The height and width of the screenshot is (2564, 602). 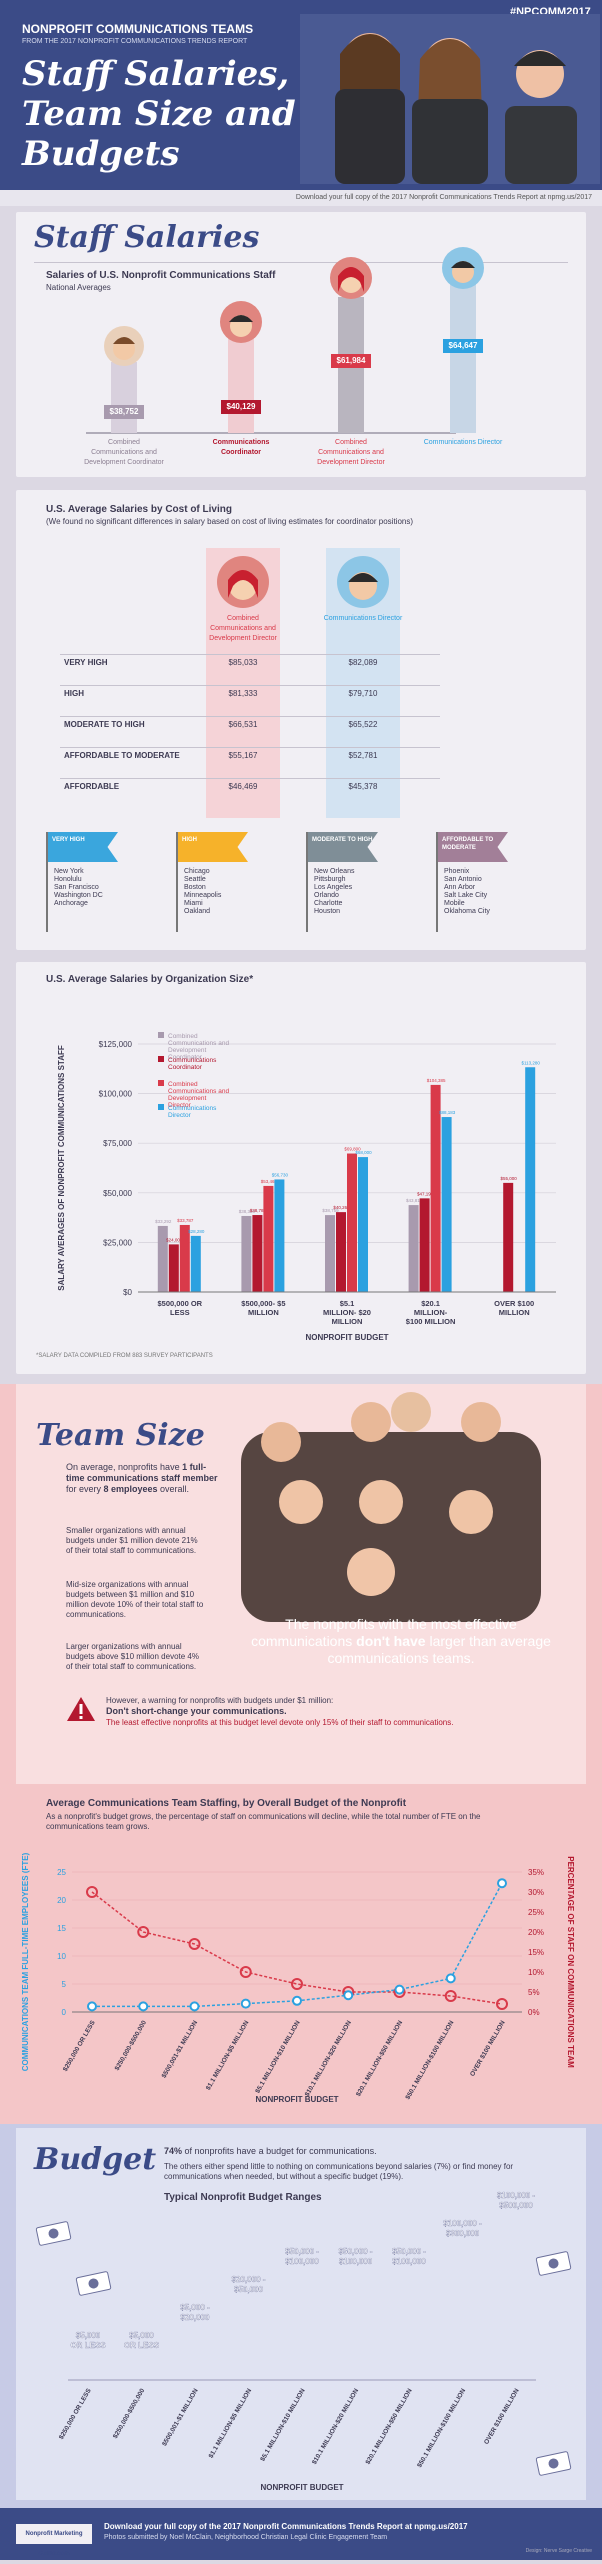 What do you see at coordinates (447, 1112) in the screenshot?
I see `bar-value-label: $88,183` at bounding box center [447, 1112].